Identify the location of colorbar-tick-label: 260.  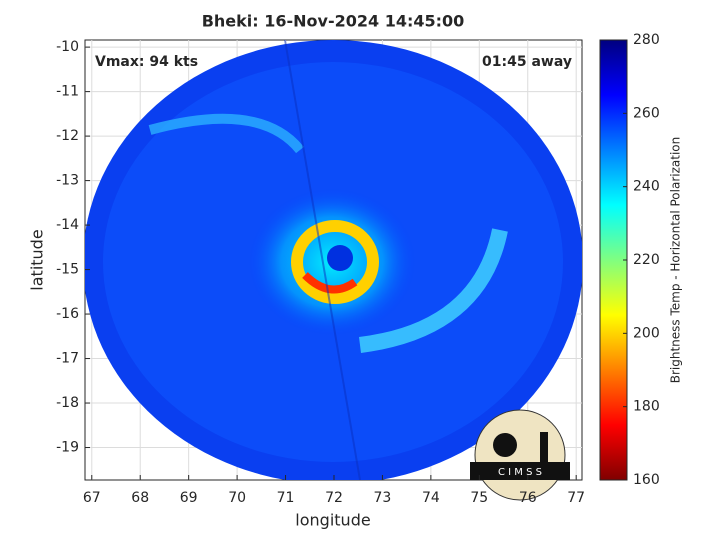
(646, 113).